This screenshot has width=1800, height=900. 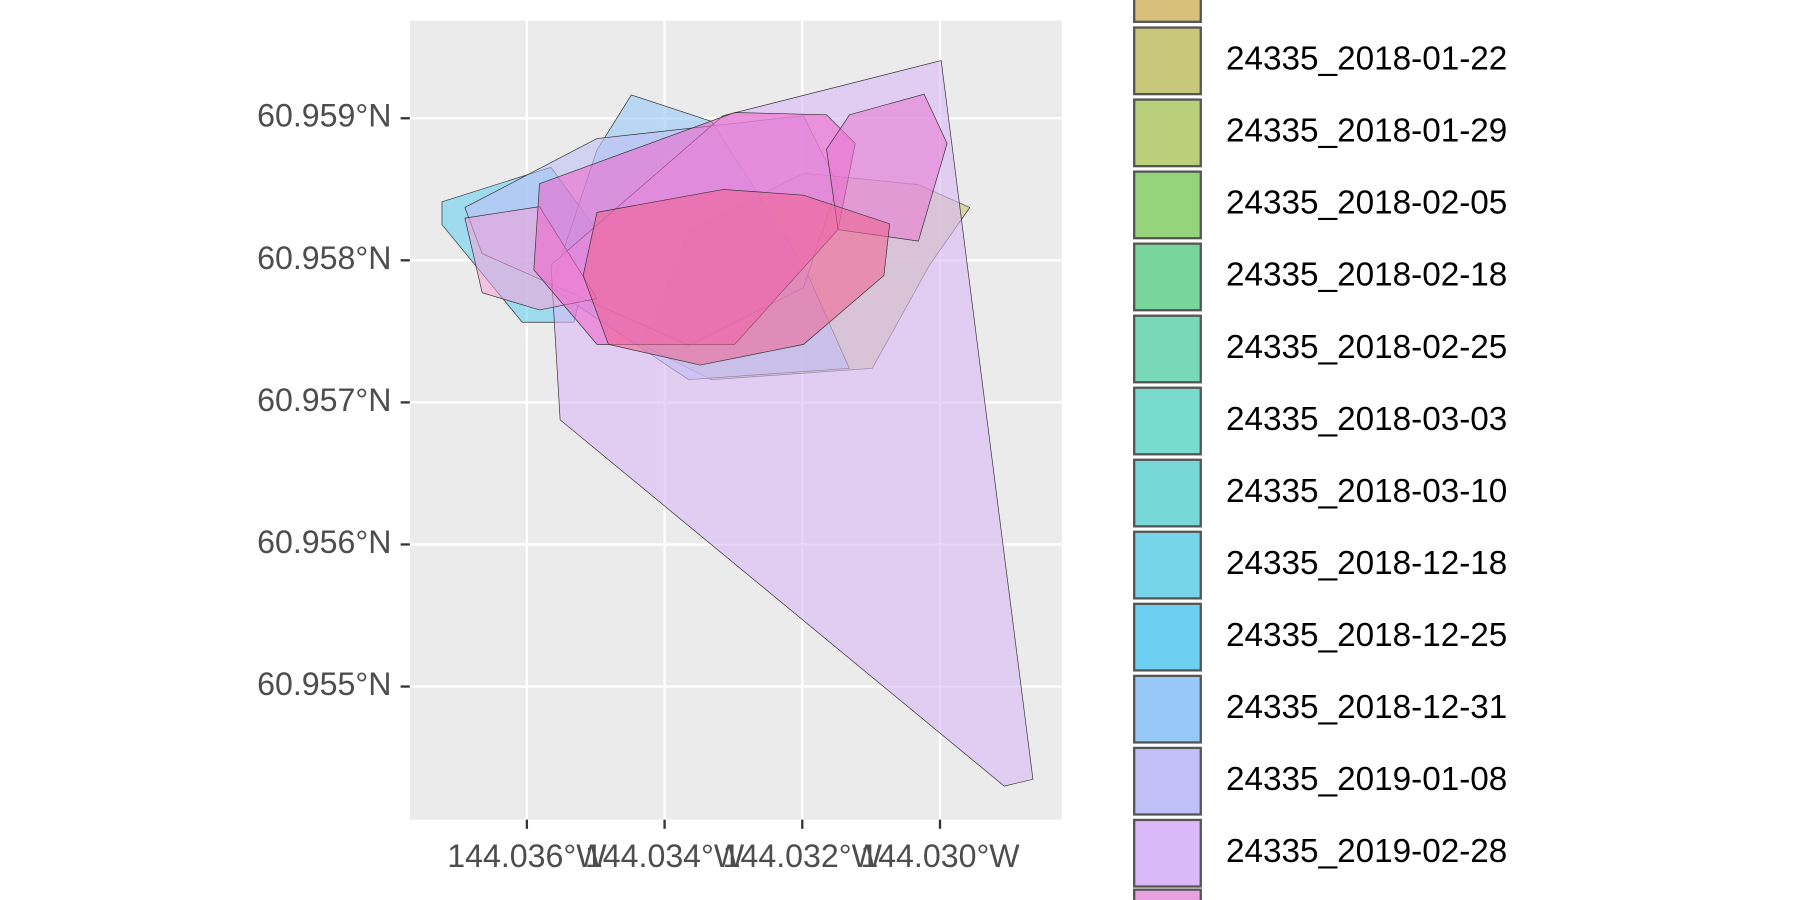 I want to click on legend-label: 24335_2018-01-22, so click(x=1366, y=59).